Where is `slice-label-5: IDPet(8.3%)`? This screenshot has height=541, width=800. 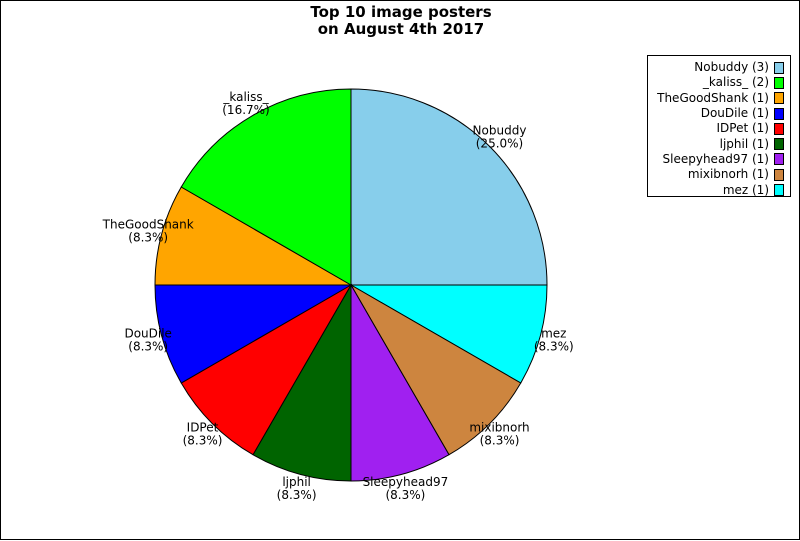
slice-label-5: IDPet(8.3%) is located at coordinates (203, 434).